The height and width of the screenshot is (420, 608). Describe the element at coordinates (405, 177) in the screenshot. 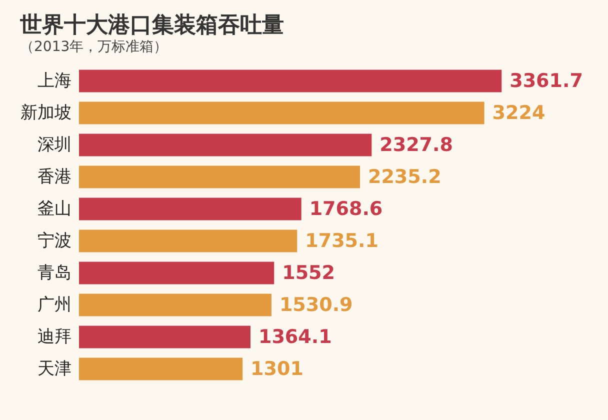

I see `data-label: 2235.2` at that location.